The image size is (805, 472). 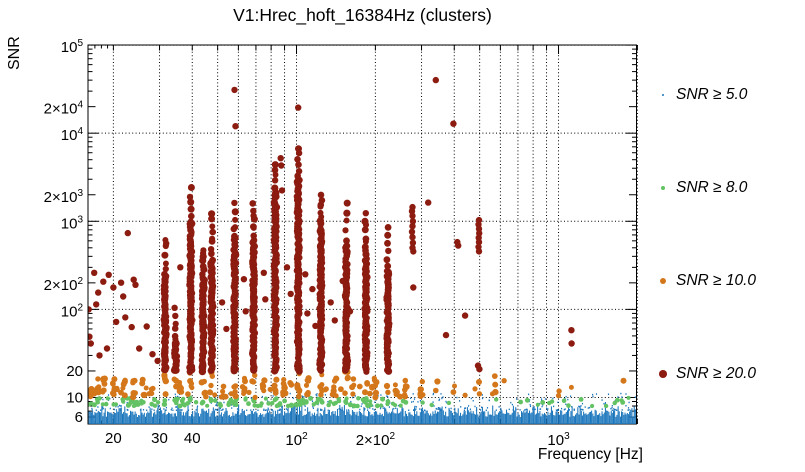 What do you see at coordinates (712, 94) in the screenshot?
I see `legend-label: SNR ≥ 5.0` at bounding box center [712, 94].